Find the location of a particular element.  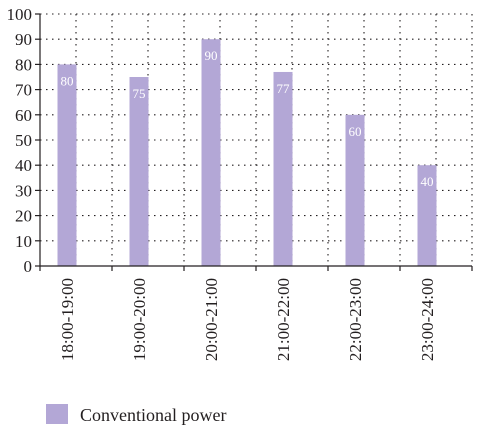

x-tick-label-0: 18:00-19:00 is located at coordinates (67, 319).